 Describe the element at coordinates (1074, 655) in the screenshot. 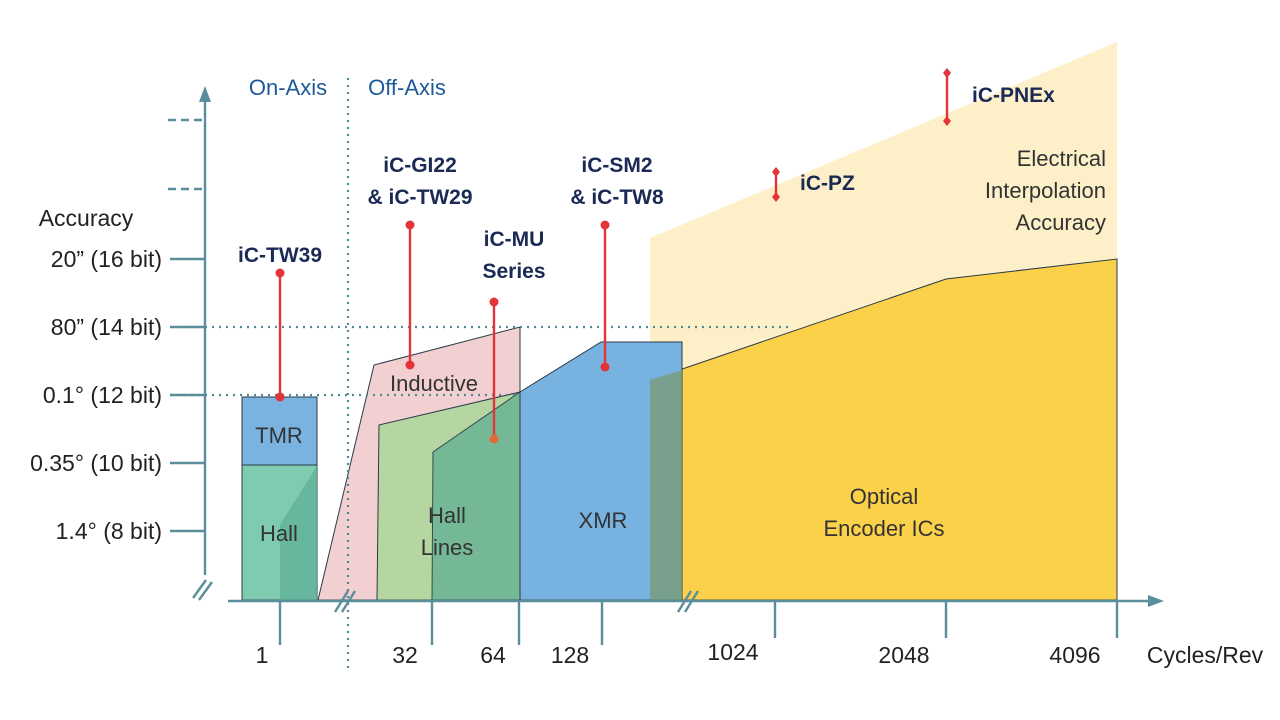

I see `x-tick-label-4096: 4096` at that location.